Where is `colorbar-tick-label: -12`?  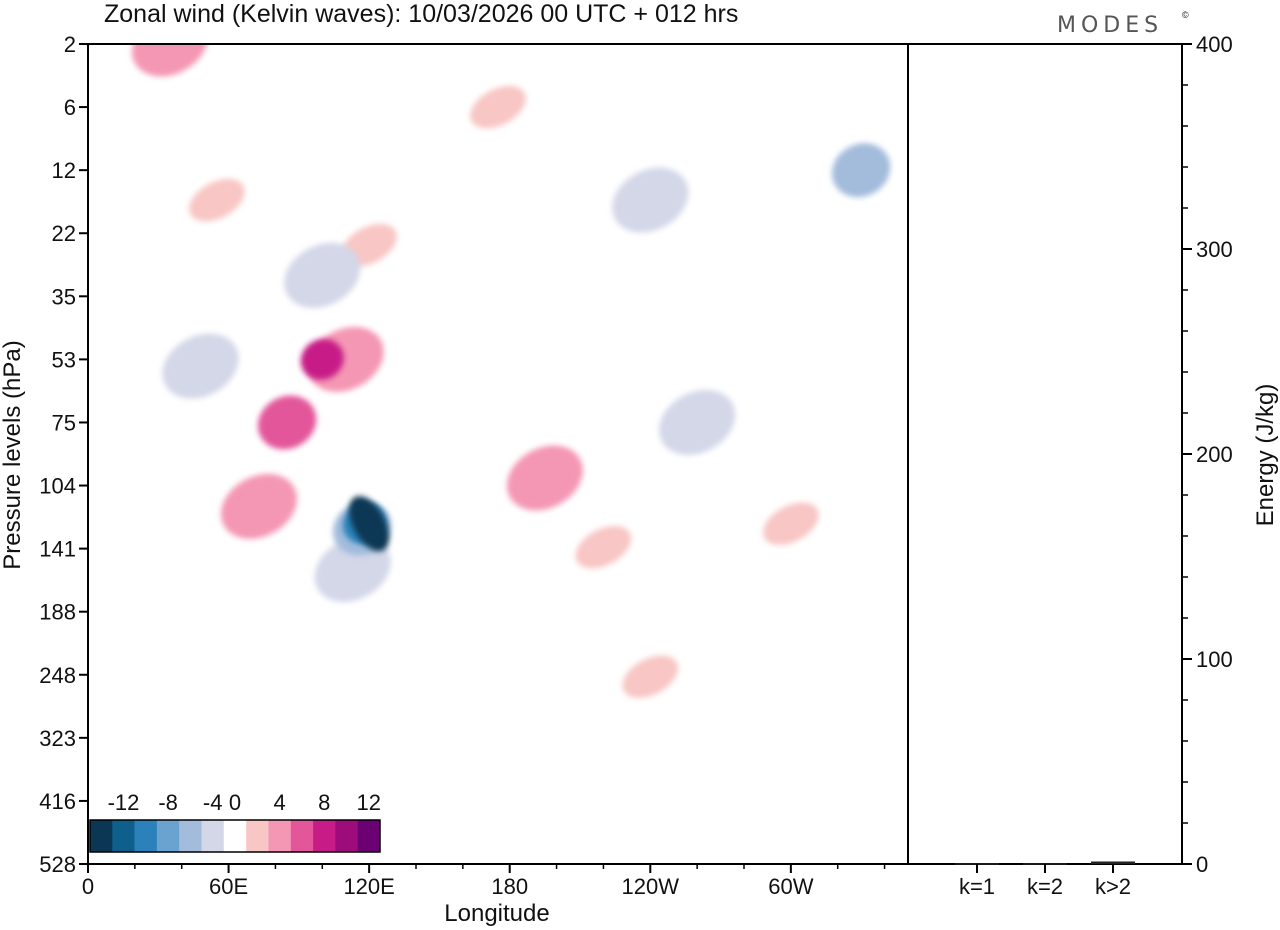
colorbar-tick-label: -12 is located at coordinates (124, 802).